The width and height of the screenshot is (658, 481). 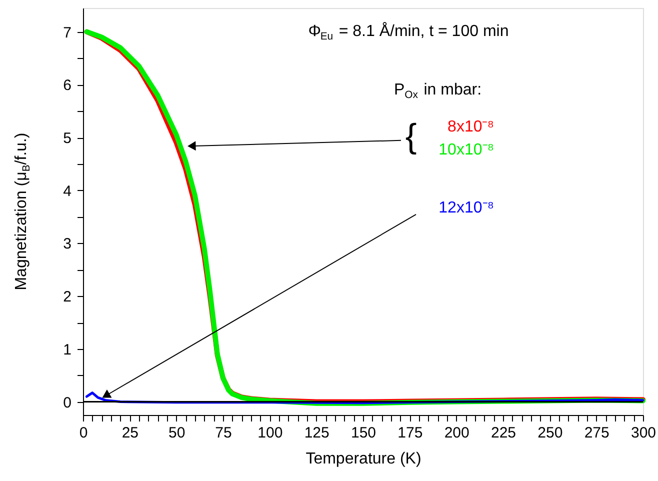 What do you see at coordinates (597, 433) in the screenshot?
I see `x-tick-label: 275` at bounding box center [597, 433].